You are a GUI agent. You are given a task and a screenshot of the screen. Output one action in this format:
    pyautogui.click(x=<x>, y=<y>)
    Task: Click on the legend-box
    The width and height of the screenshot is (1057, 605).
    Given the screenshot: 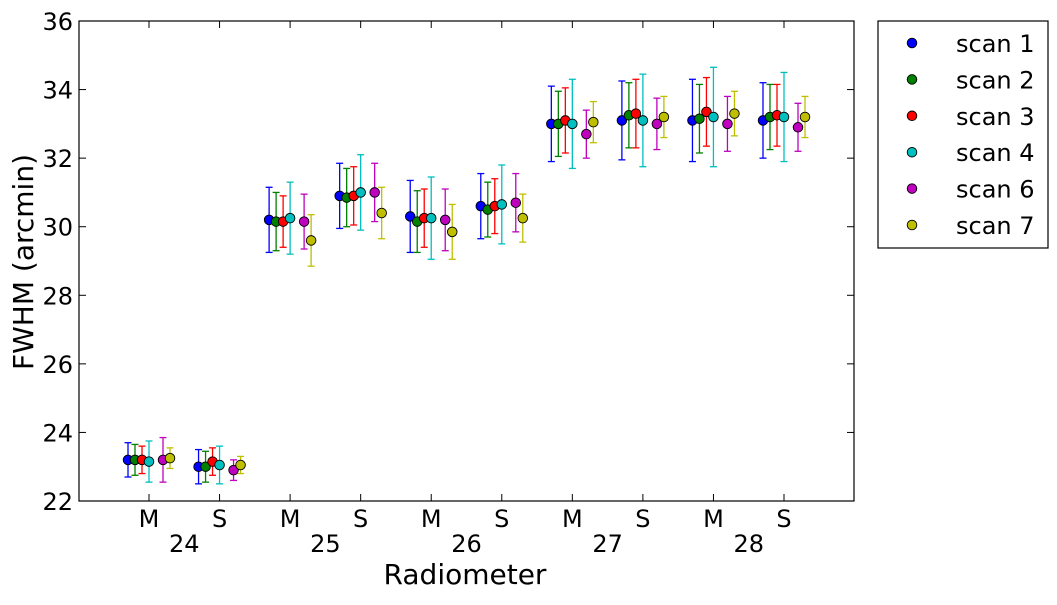 What is the action you would take?
    pyautogui.click(x=963, y=134)
    